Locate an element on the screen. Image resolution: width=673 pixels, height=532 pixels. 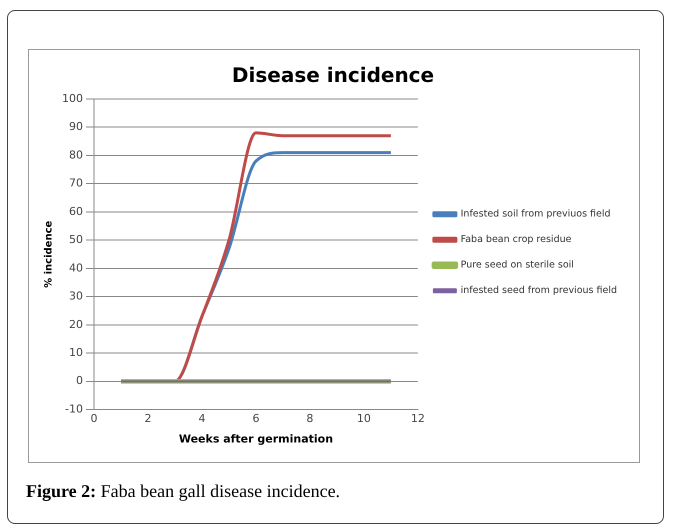
y-axis-title: % incidence is located at coordinates (49, 254).